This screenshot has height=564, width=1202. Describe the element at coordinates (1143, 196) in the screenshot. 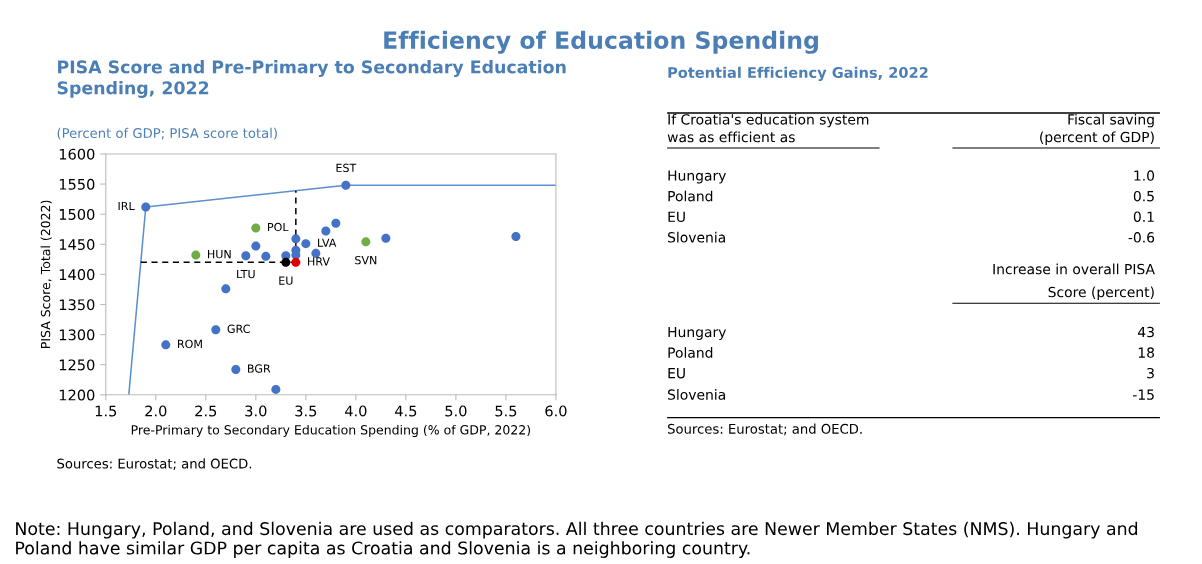

I see `text: 0.5` at that location.